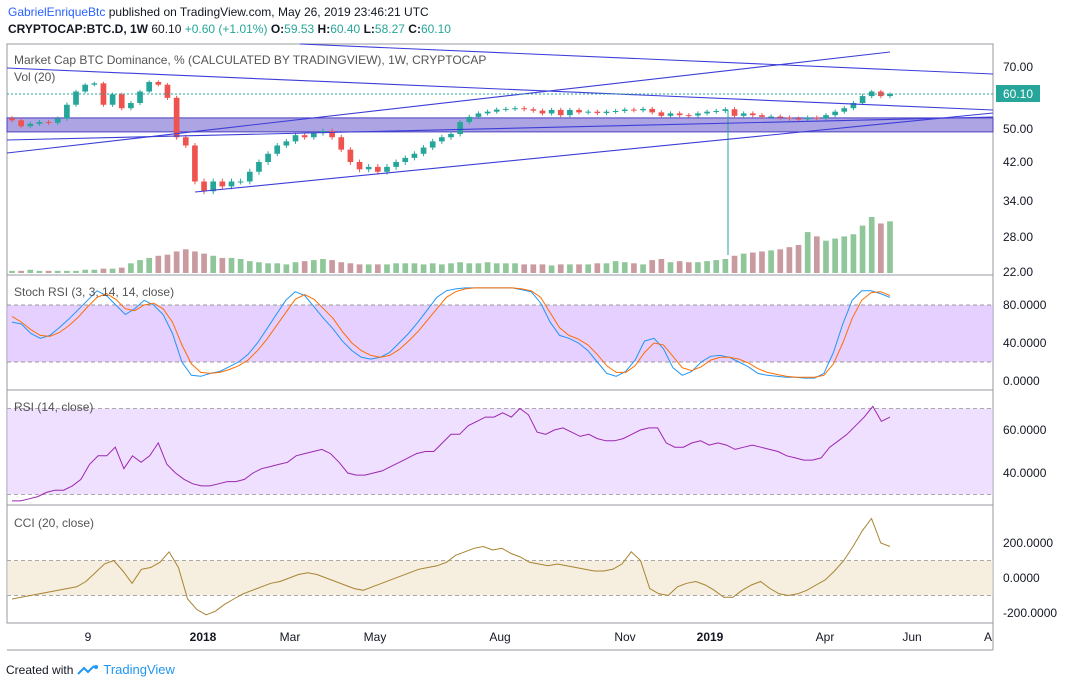 The height and width of the screenshot is (687, 1073). Describe the element at coordinates (451, 453) in the screenshot. I see `rsi-series-line` at that location.